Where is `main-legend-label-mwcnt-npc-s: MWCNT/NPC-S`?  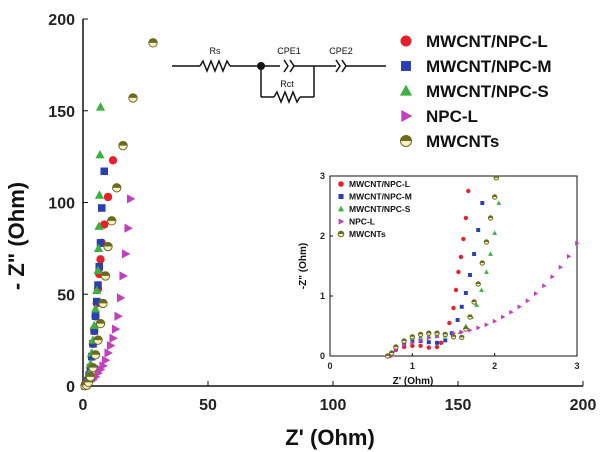
main-legend-label-mwcnt-npc-s: MWCNT/NPC-S is located at coordinates (487, 91).